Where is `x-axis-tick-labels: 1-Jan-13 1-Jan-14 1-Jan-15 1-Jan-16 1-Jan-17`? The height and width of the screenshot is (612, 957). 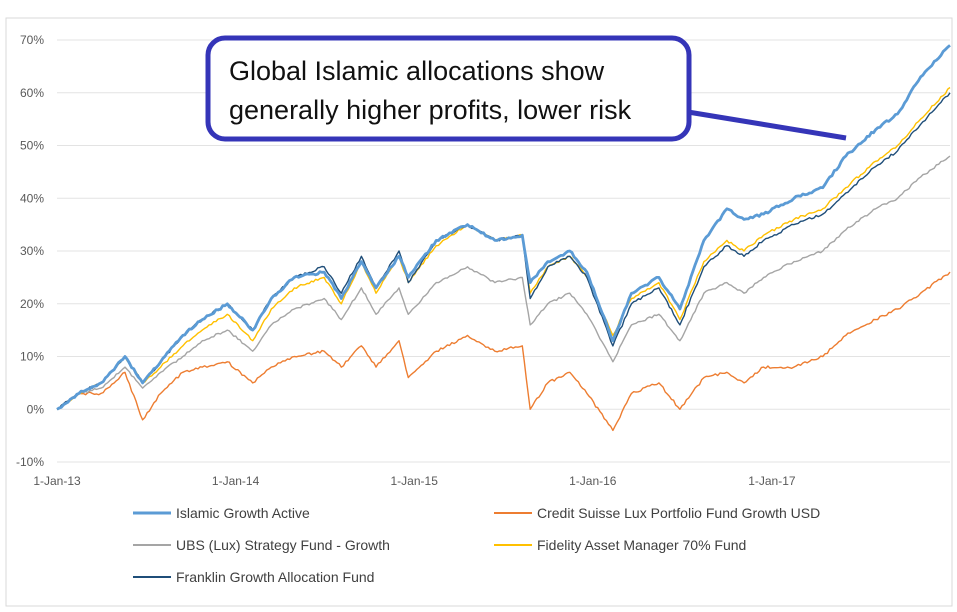 x-axis-tick-labels: 1-Jan-13 1-Jan-14 1-Jan-15 1-Jan-16 1-Jan-17 is located at coordinates (414, 481).